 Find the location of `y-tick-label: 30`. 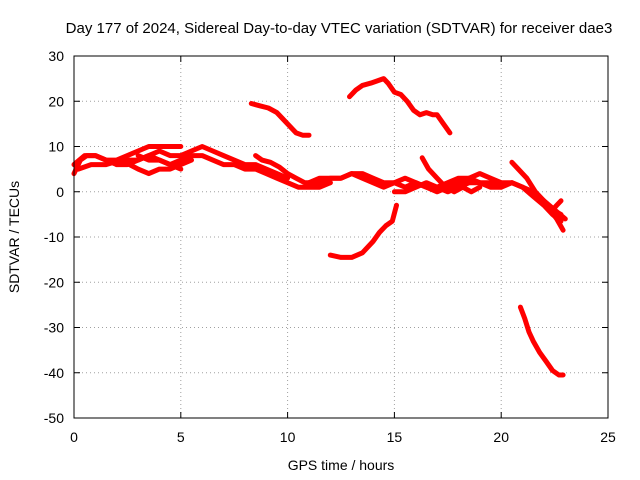

y-tick-label: 30 is located at coordinates (56, 56).